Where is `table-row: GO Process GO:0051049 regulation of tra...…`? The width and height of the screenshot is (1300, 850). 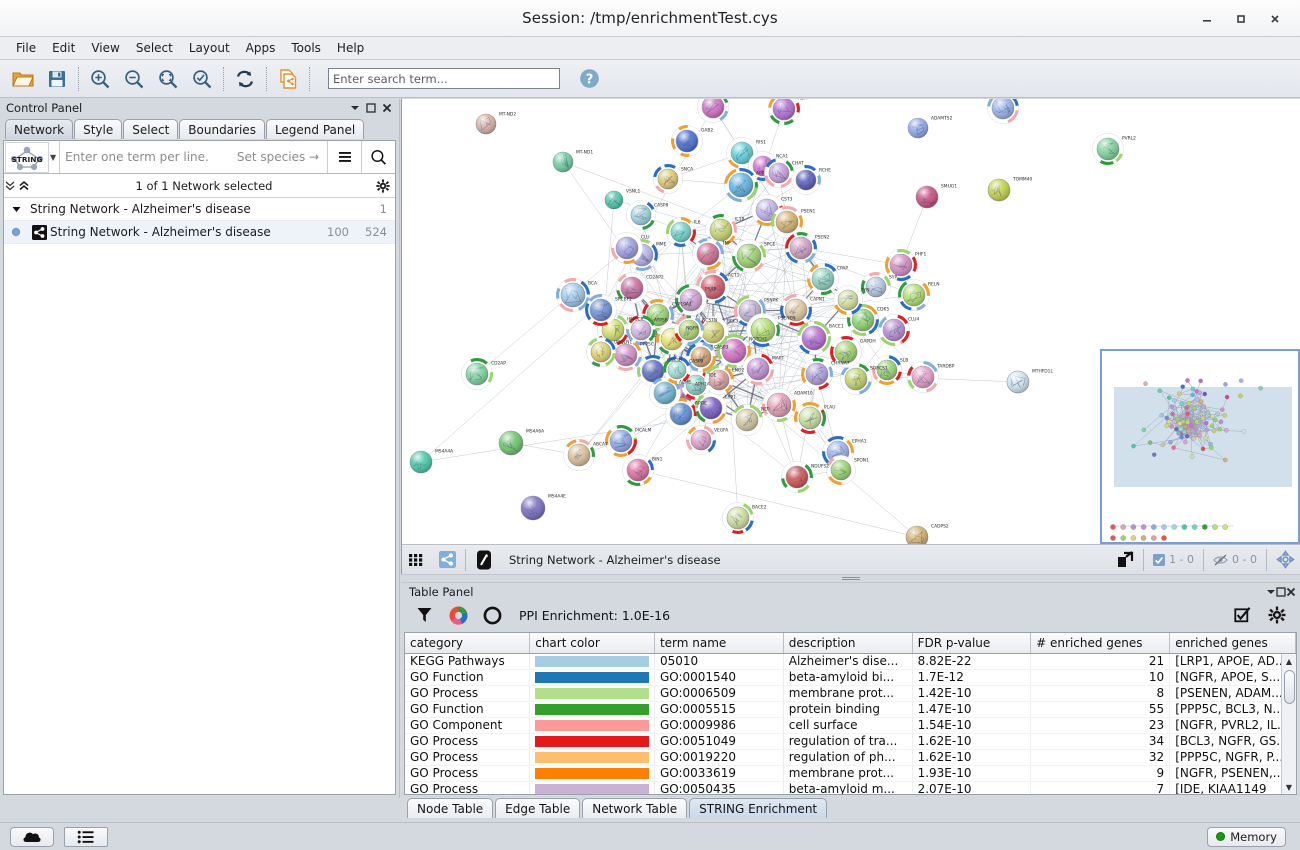 table-row: GO Process GO:0051049 regulation of tra...… is located at coordinates (850, 741).